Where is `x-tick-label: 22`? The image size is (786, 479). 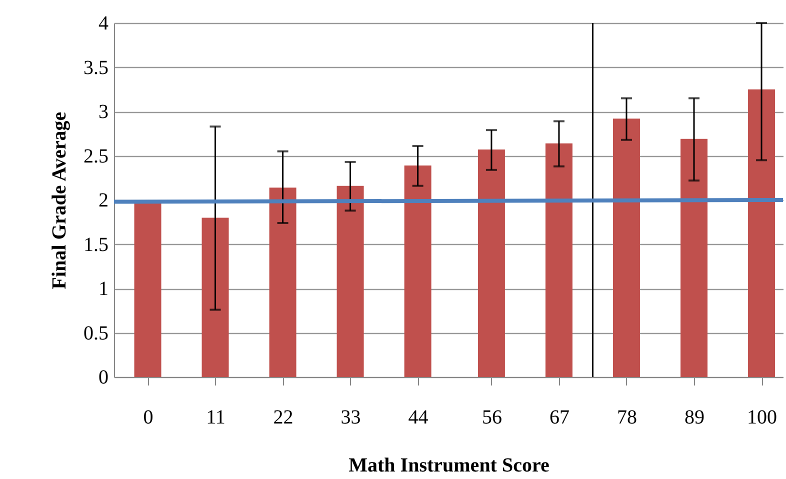 x-tick-label: 22 is located at coordinates (283, 417).